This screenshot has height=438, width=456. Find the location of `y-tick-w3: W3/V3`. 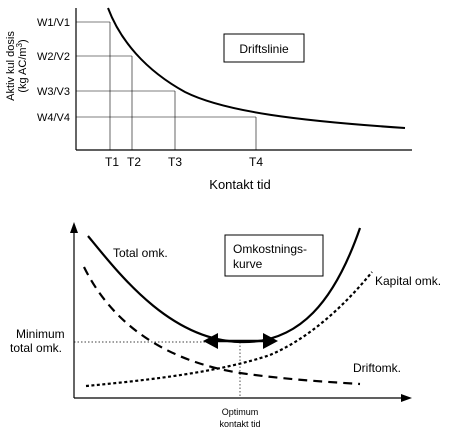

y-tick-w3: W3/V3 is located at coordinates (53, 92).